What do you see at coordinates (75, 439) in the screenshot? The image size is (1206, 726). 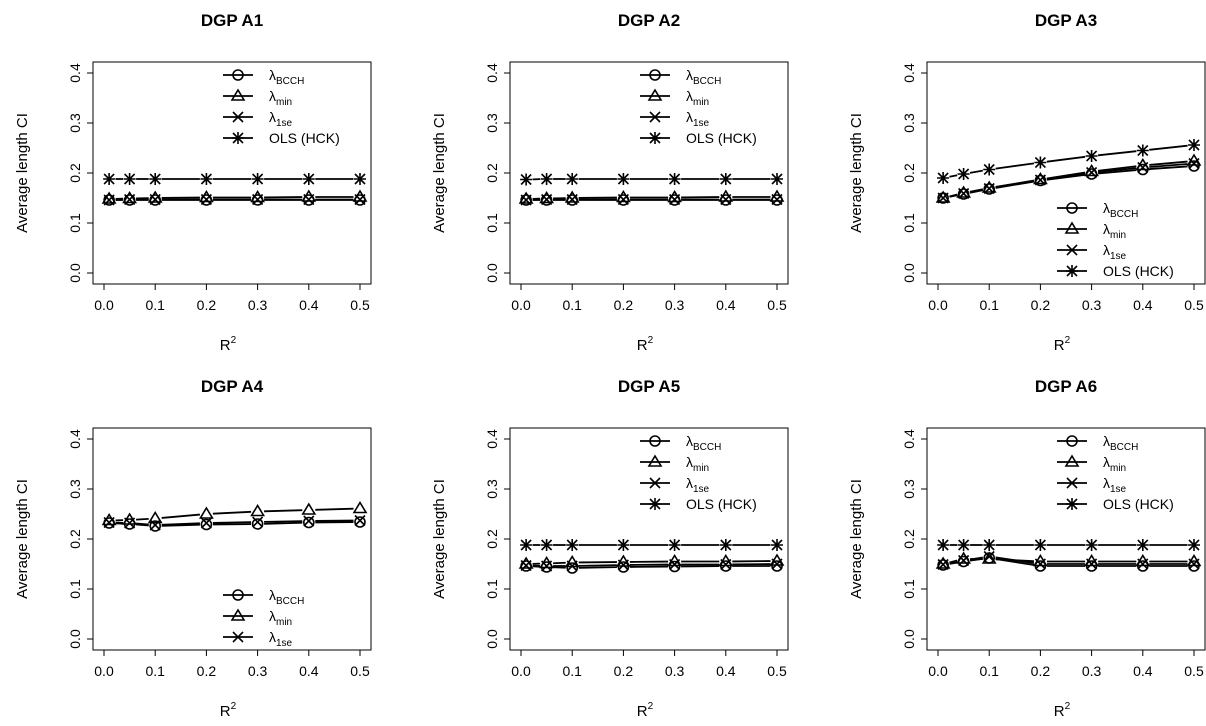 I see `y-tick-label: 0.4` at bounding box center [75, 439].